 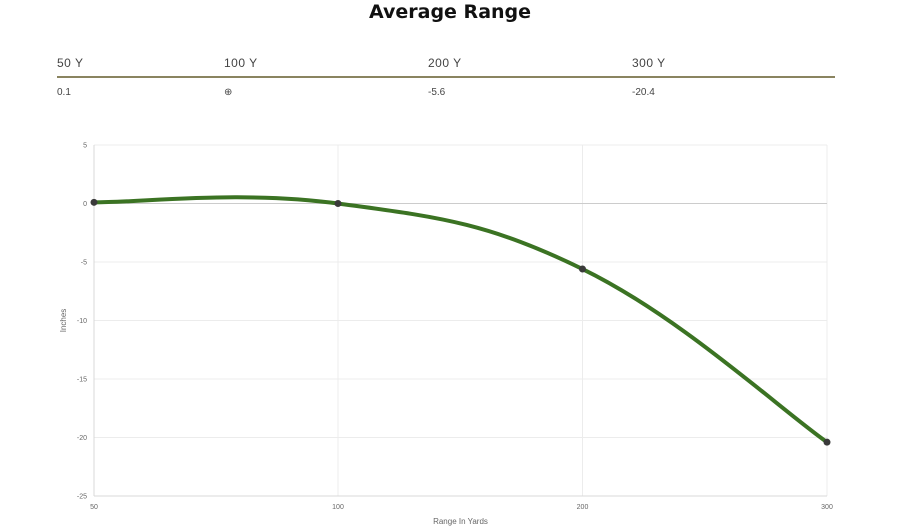 I want to click on page-title: Average Range, so click(x=450, y=12).